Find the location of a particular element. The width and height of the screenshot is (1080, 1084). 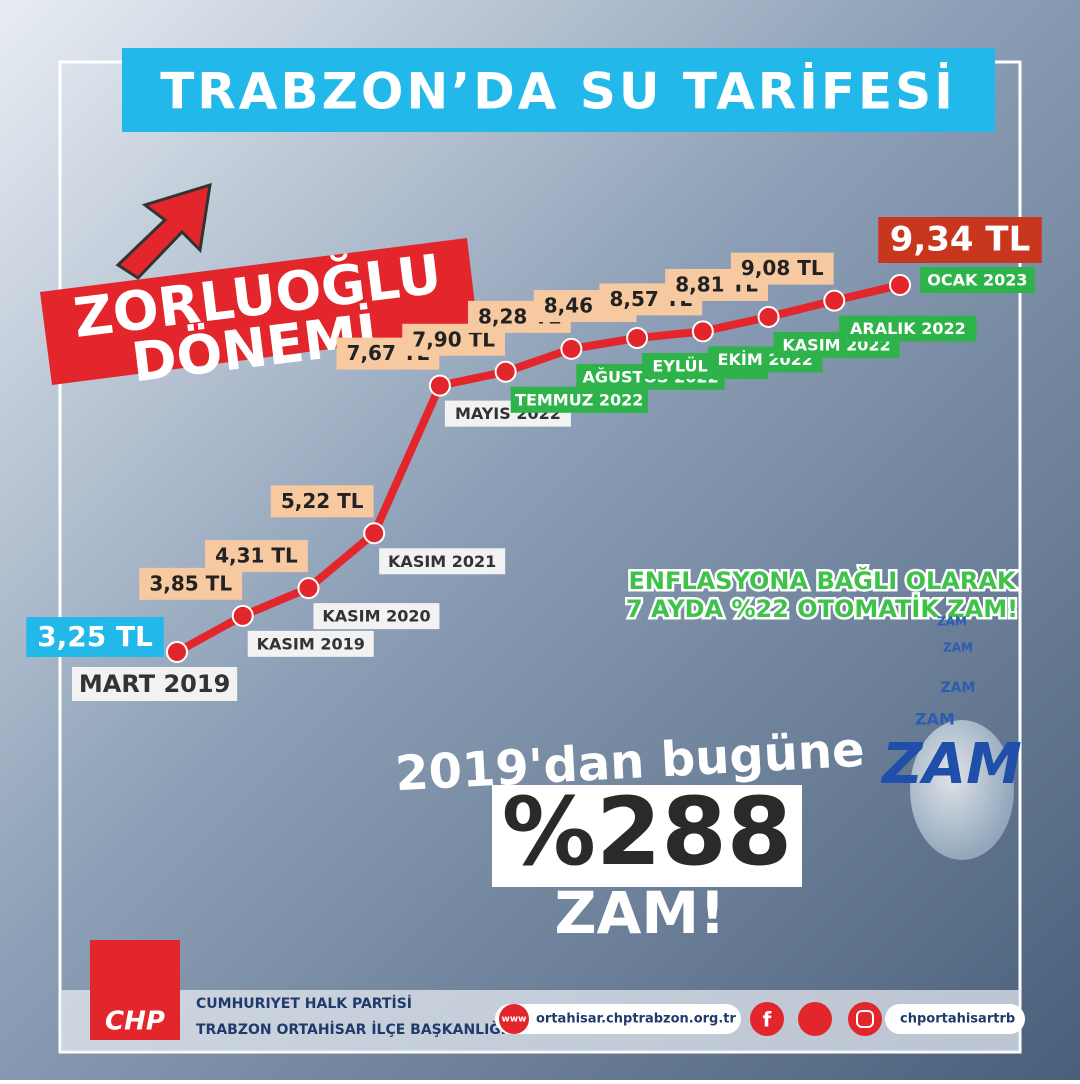

facebook-icon is located at coordinates (767, 1019).